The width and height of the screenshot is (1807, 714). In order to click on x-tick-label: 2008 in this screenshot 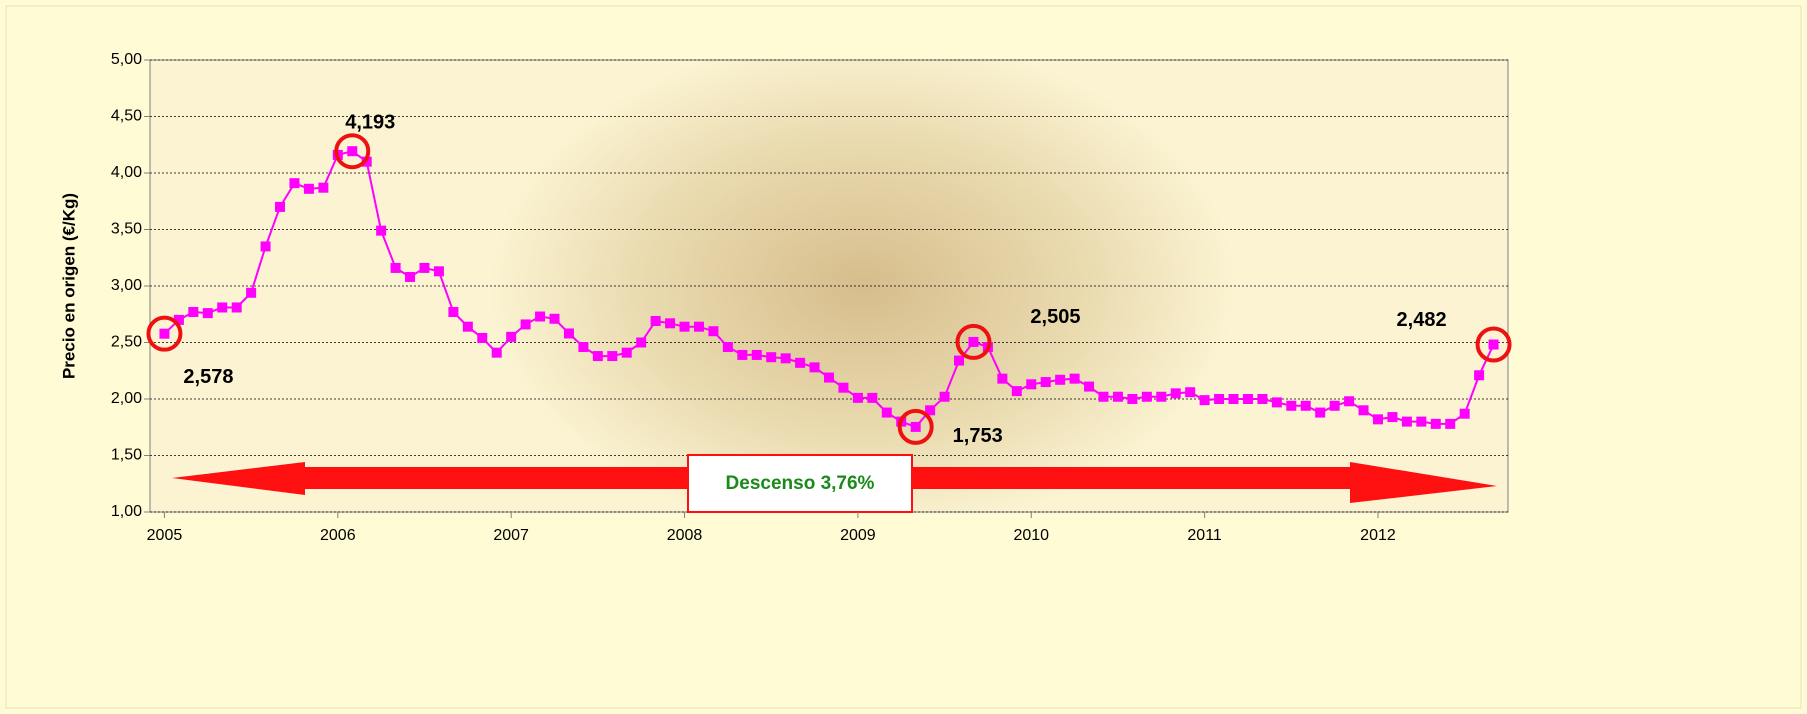, I will do `click(685, 535)`.